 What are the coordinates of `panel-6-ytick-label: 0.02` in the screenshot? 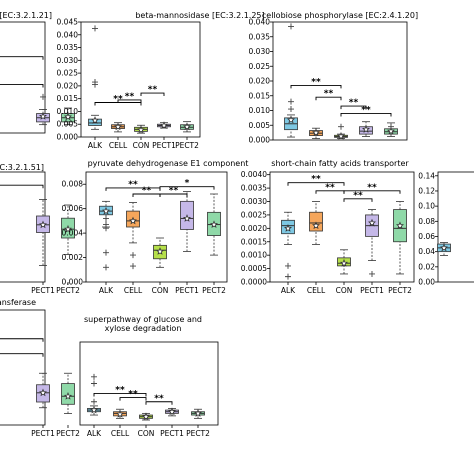 It's located at (426, 266).